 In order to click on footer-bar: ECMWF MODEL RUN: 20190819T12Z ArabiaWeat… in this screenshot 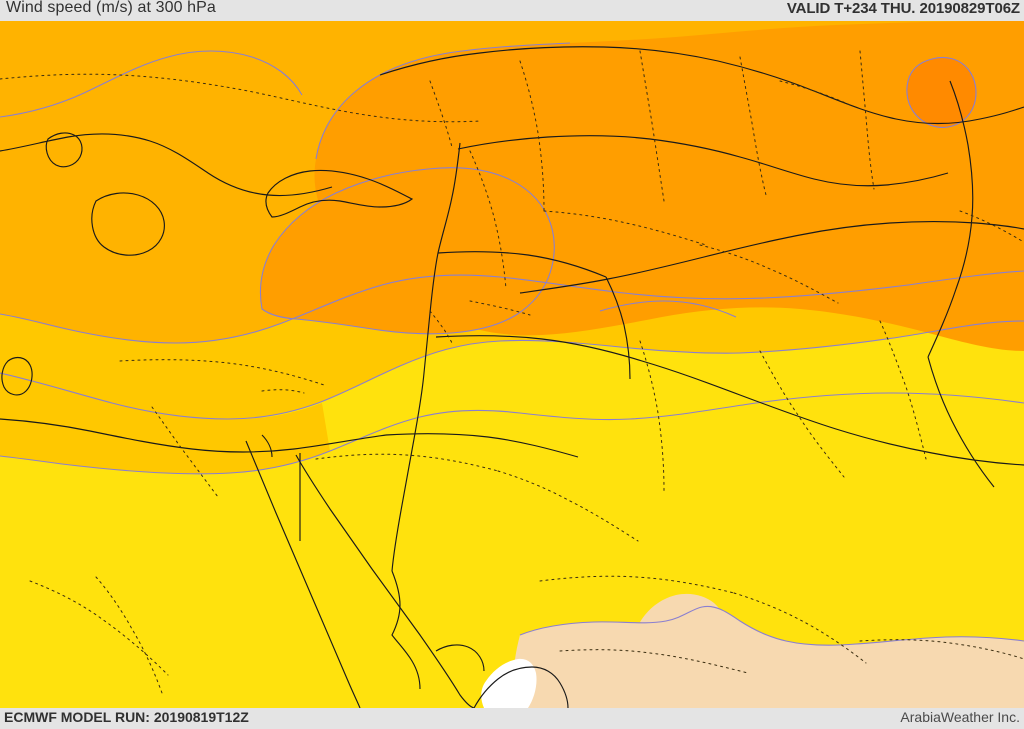, I will do `click(512, 718)`.